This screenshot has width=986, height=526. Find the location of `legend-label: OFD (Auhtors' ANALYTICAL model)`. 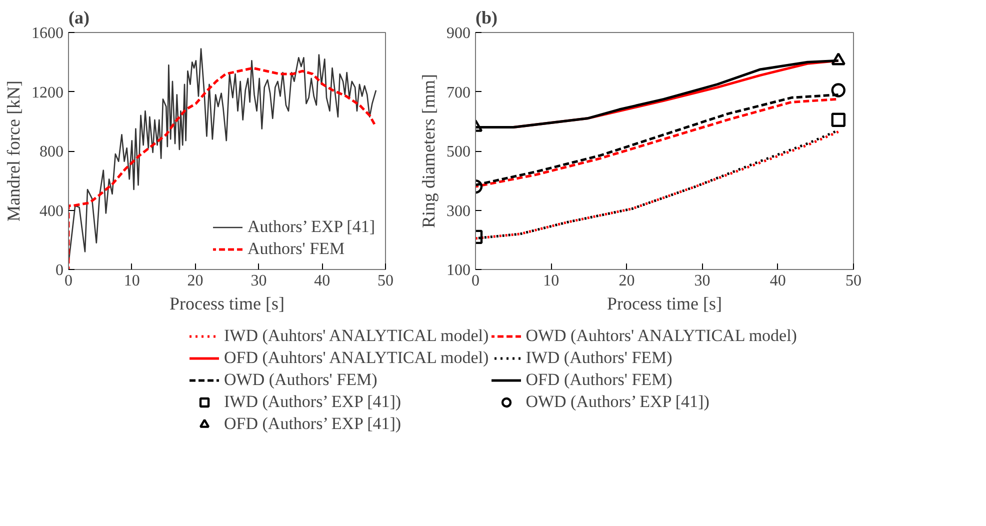

legend-label: OFD (Auhtors' ANALYTICAL model) is located at coordinates (356, 358).